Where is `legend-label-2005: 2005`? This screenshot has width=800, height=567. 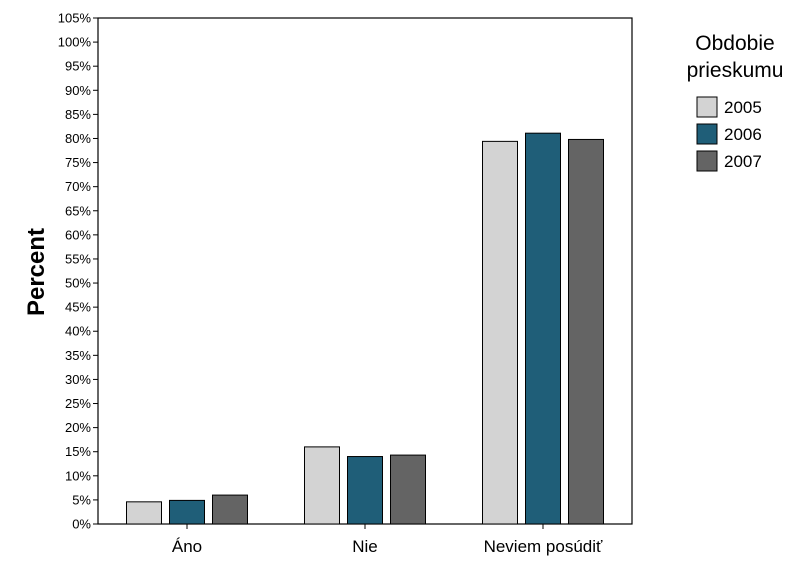
legend-label-2005: 2005 is located at coordinates (743, 107).